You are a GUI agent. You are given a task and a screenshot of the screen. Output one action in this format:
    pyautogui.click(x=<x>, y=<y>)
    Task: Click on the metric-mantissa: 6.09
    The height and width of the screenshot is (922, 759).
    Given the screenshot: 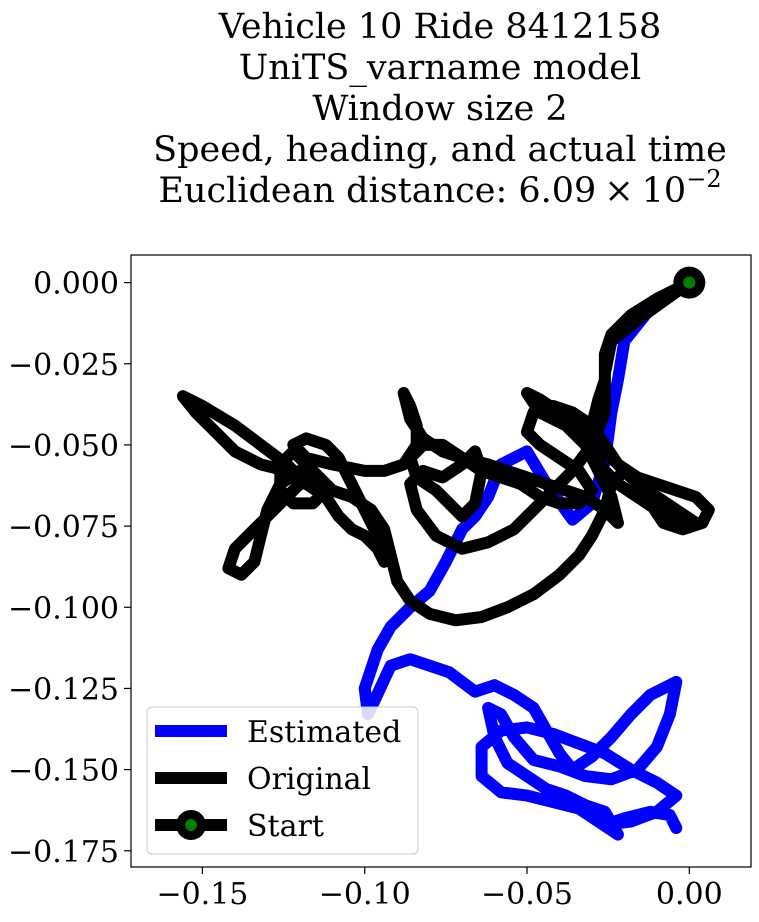 What is the action you would take?
    pyautogui.click(x=557, y=191)
    